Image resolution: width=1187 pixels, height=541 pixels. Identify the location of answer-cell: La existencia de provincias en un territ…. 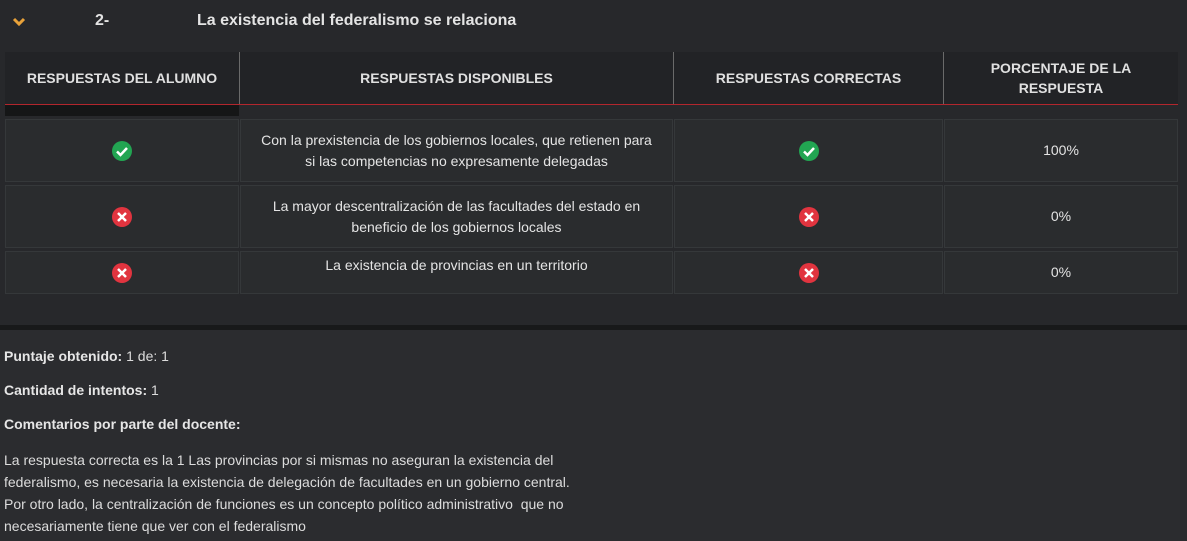
(456, 272).